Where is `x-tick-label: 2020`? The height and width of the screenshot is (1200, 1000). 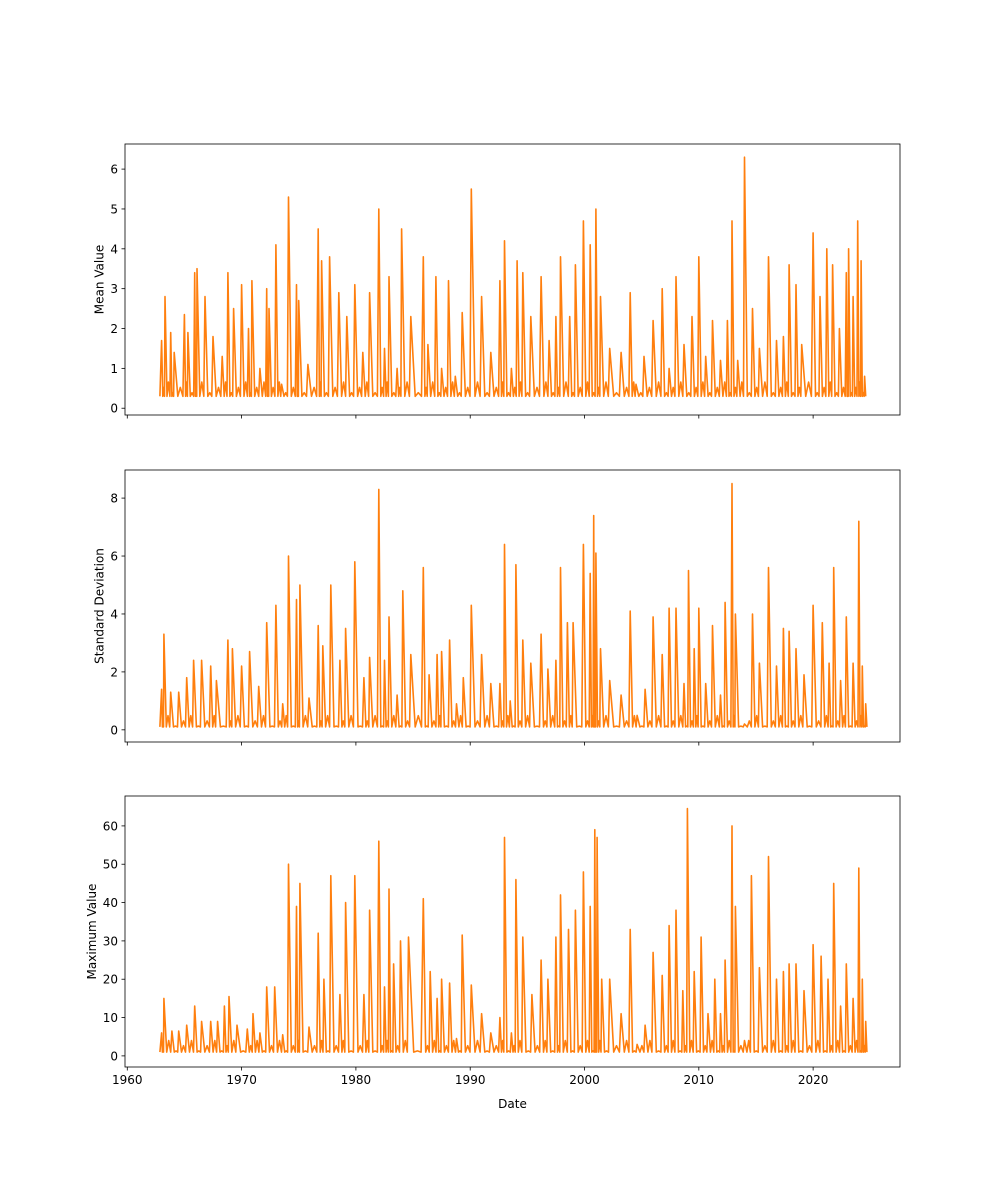 x-tick-label: 2020 is located at coordinates (813, 1080).